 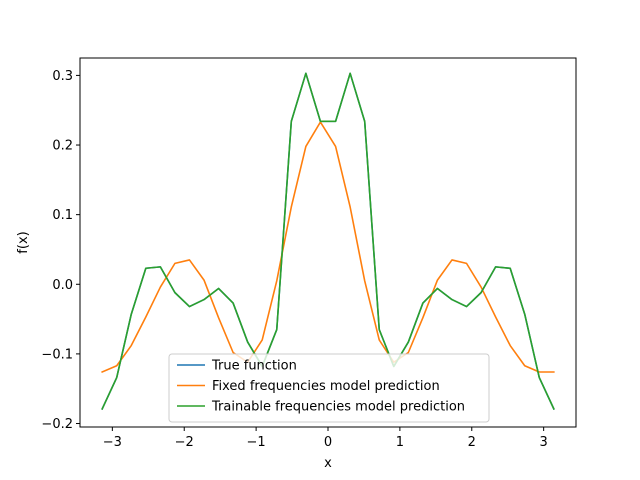 What do you see at coordinates (62, 215) in the screenshot?
I see `y-tick-label: 0.1` at bounding box center [62, 215].